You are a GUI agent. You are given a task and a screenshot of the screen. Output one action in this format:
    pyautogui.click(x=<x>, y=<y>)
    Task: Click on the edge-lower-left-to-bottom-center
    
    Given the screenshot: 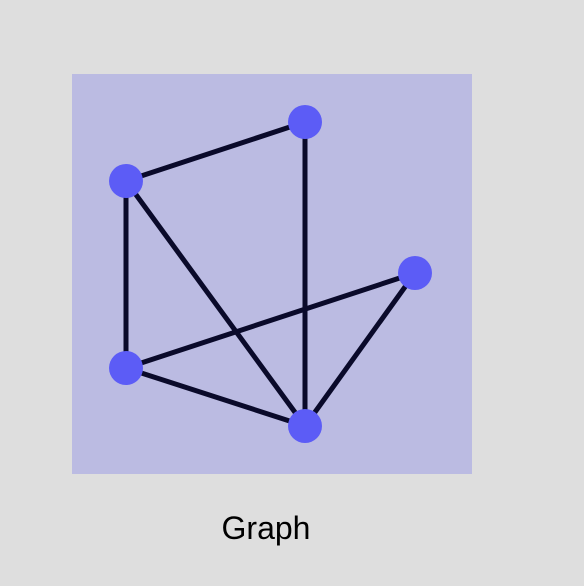 What is the action you would take?
    pyautogui.click(x=215, y=397)
    